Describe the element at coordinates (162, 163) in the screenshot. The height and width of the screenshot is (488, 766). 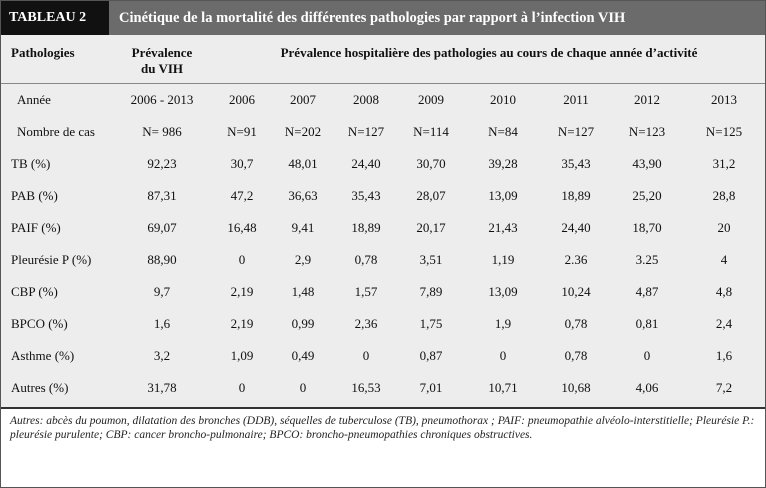
I see `table-cell: 92,23` at that location.